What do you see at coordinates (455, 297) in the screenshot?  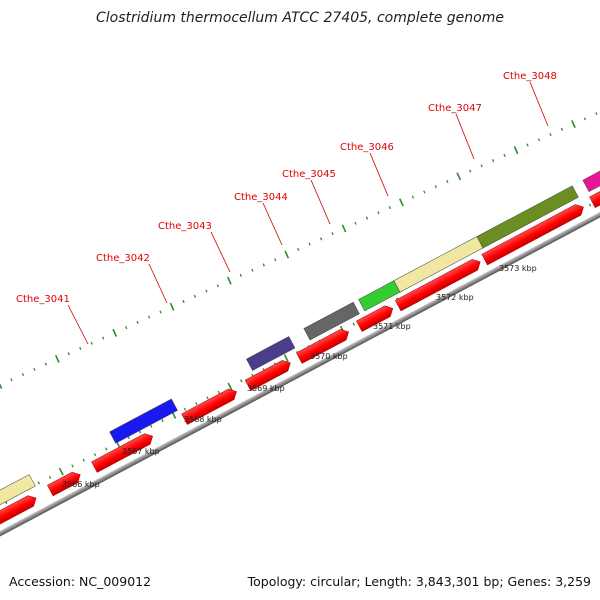 I see `scale-label: 3572 kbp` at bounding box center [455, 297].